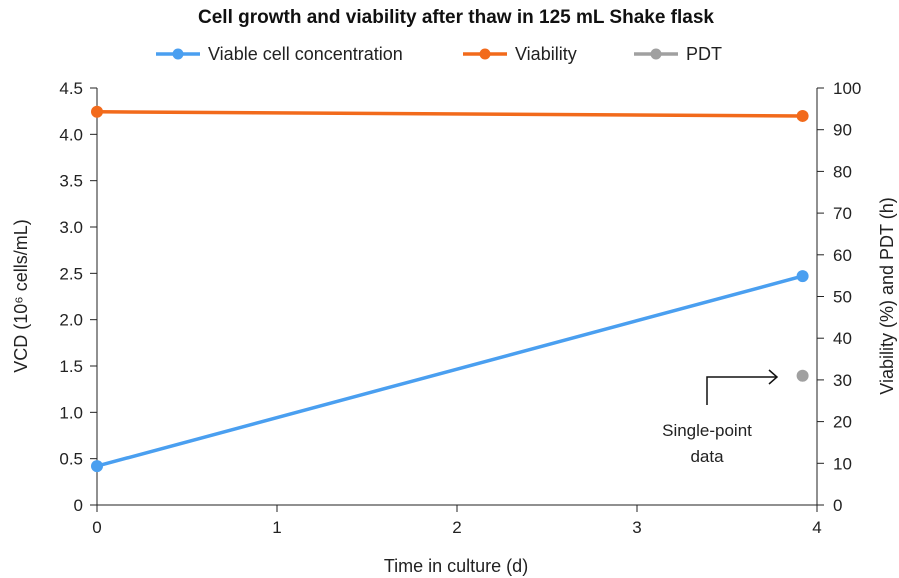 This screenshot has height=578, width=899. What do you see at coordinates (71, 412) in the screenshot?
I see `y-tick-label-left: 1.0` at bounding box center [71, 412].